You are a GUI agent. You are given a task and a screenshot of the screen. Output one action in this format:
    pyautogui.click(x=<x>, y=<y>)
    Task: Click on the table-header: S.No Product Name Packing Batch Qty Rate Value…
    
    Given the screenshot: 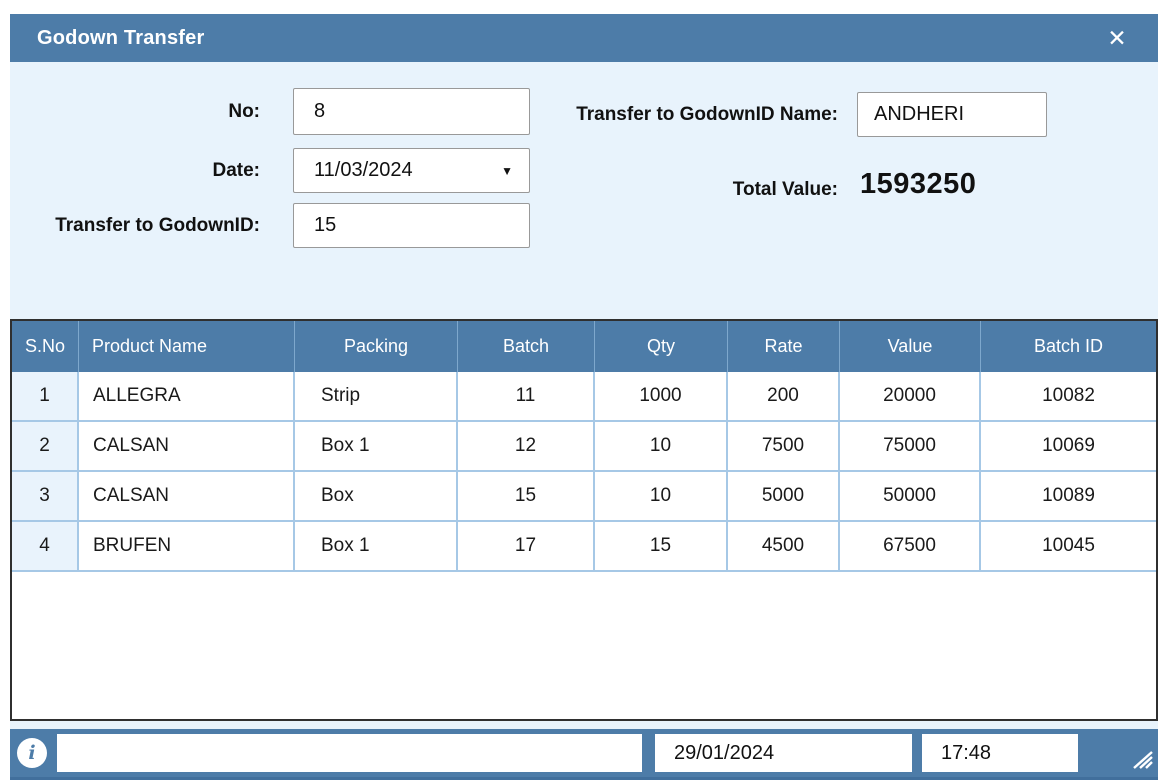 What is the action you would take?
    pyautogui.click(x=584, y=346)
    